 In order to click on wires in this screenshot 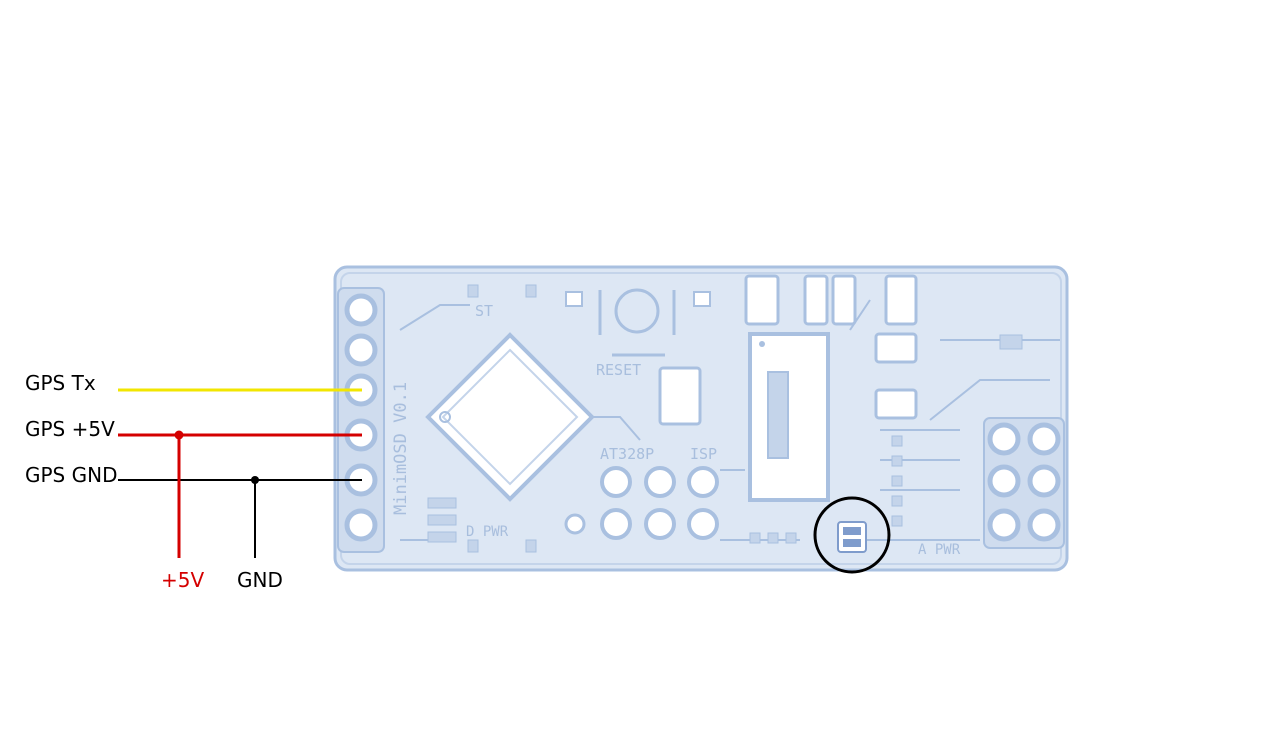, I will do `click(240, 473)`.